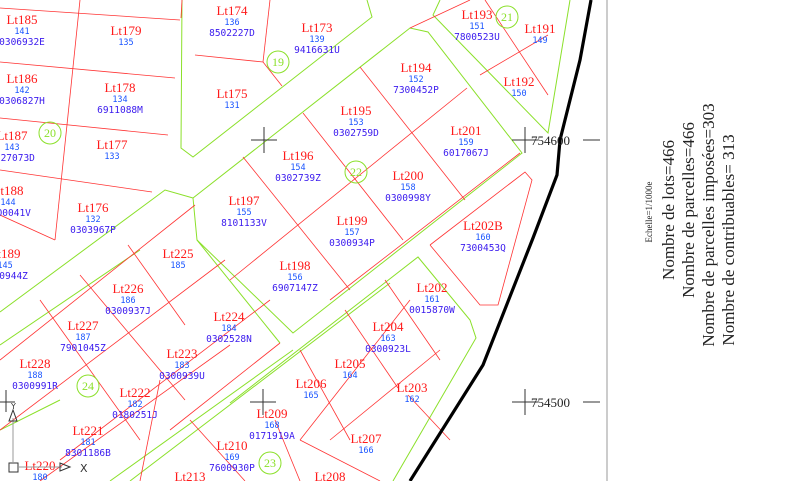  I want to click on lot-number: 131, so click(231, 106).